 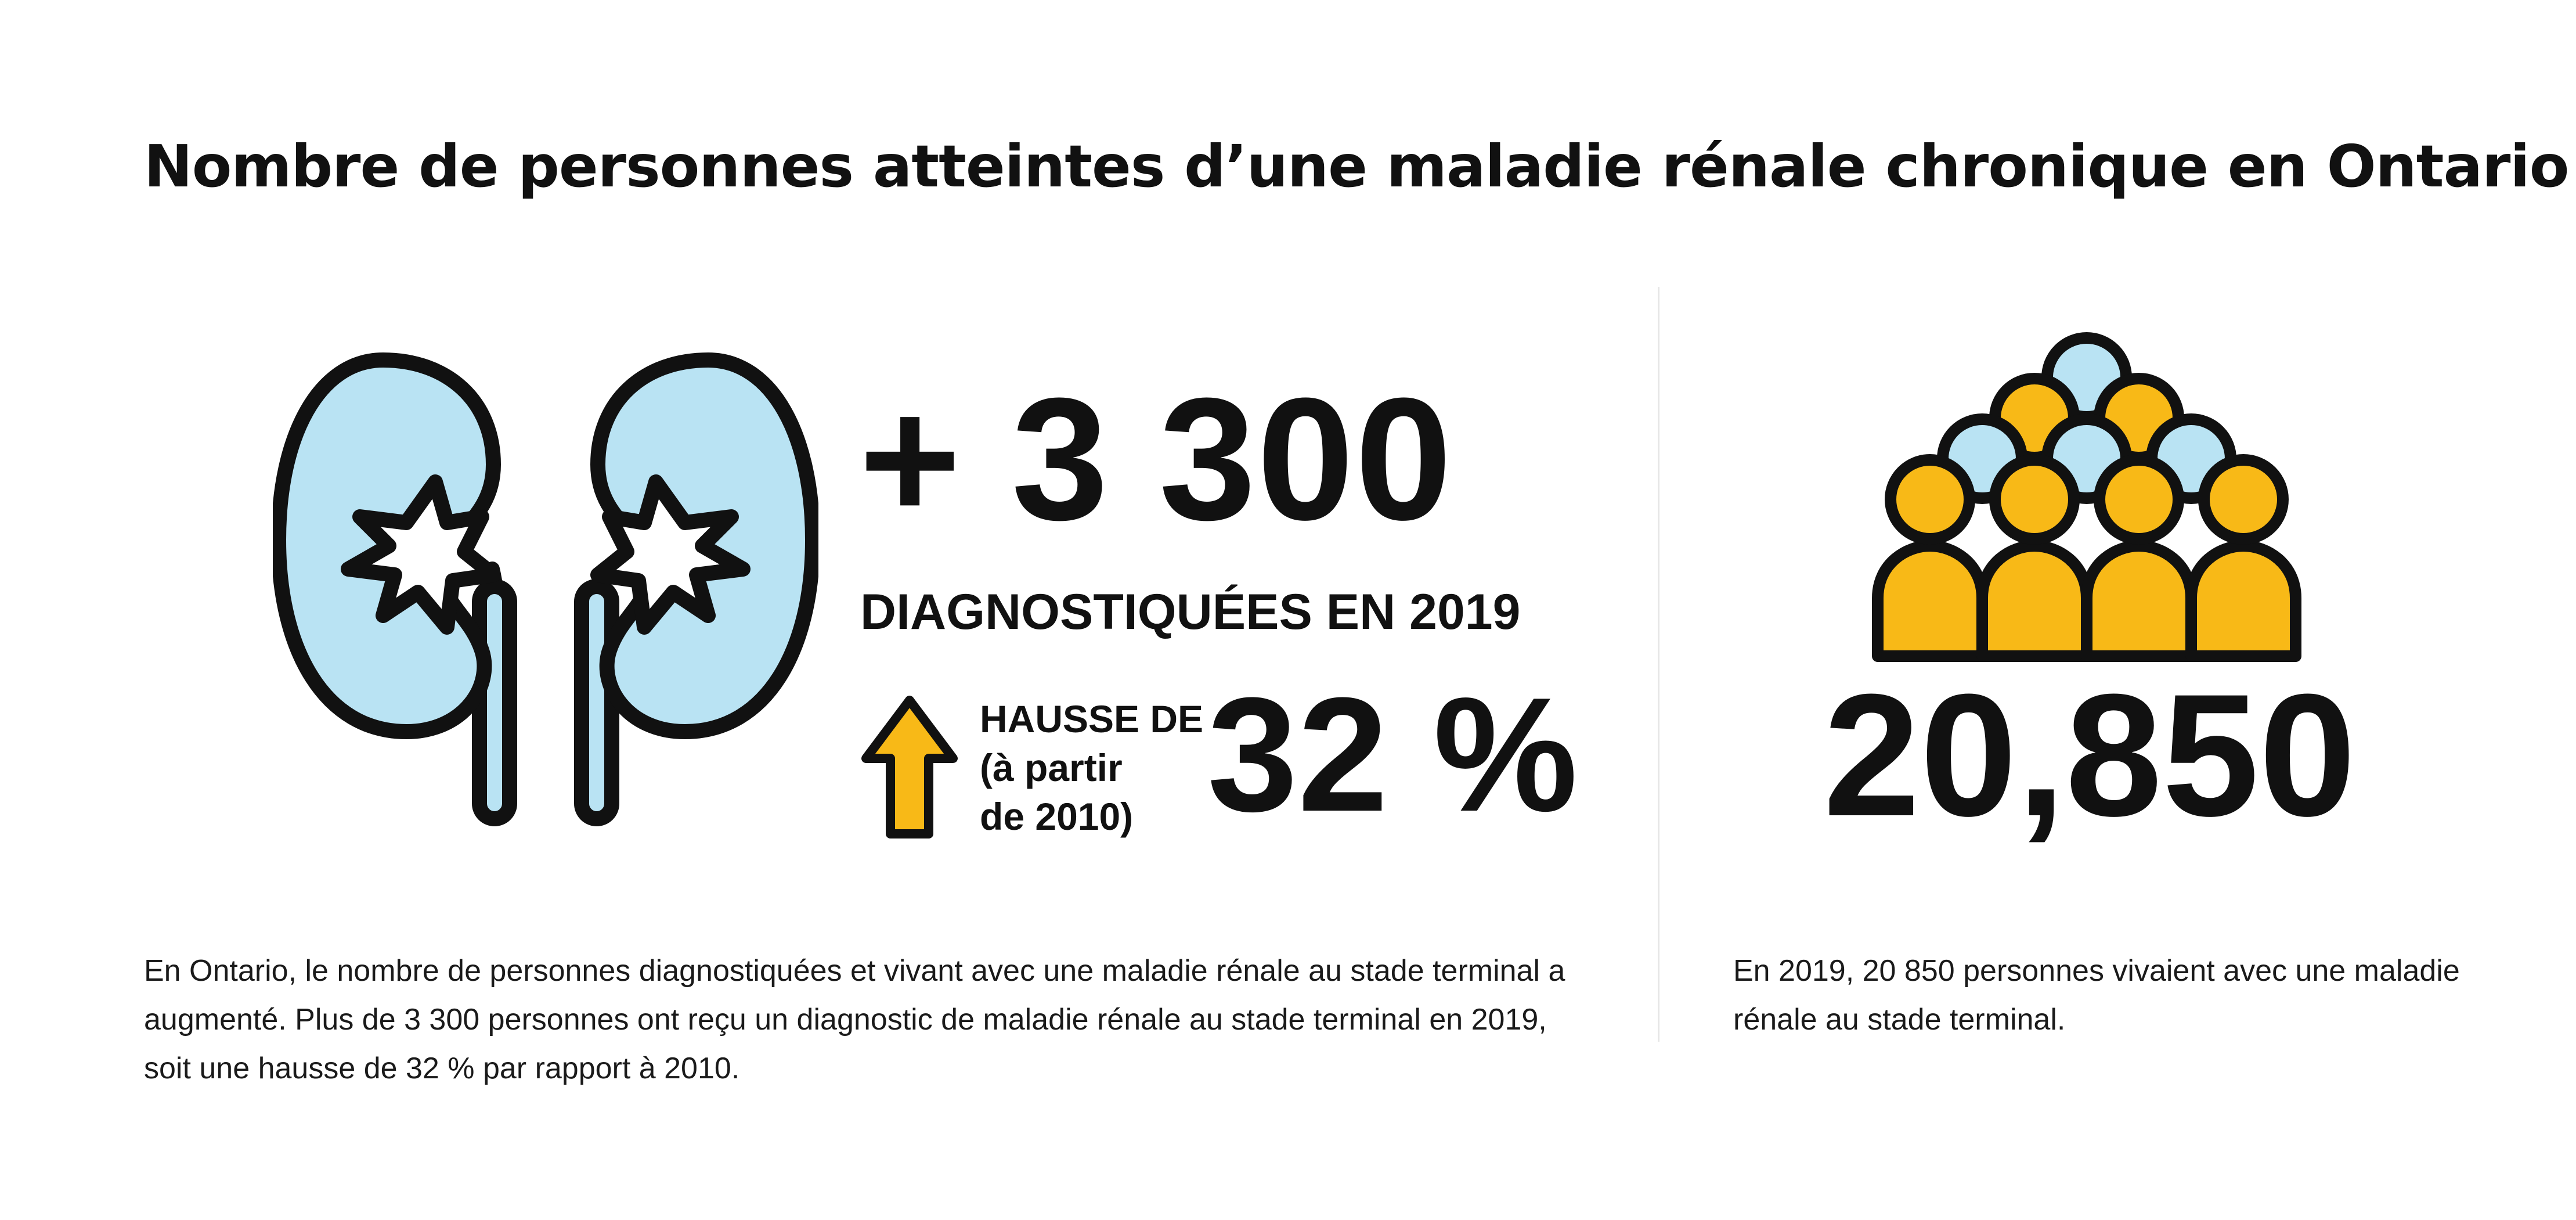 What do you see at coordinates (1092, 718) in the screenshot?
I see `increase-line-1: HAUSSE DE` at bounding box center [1092, 718].